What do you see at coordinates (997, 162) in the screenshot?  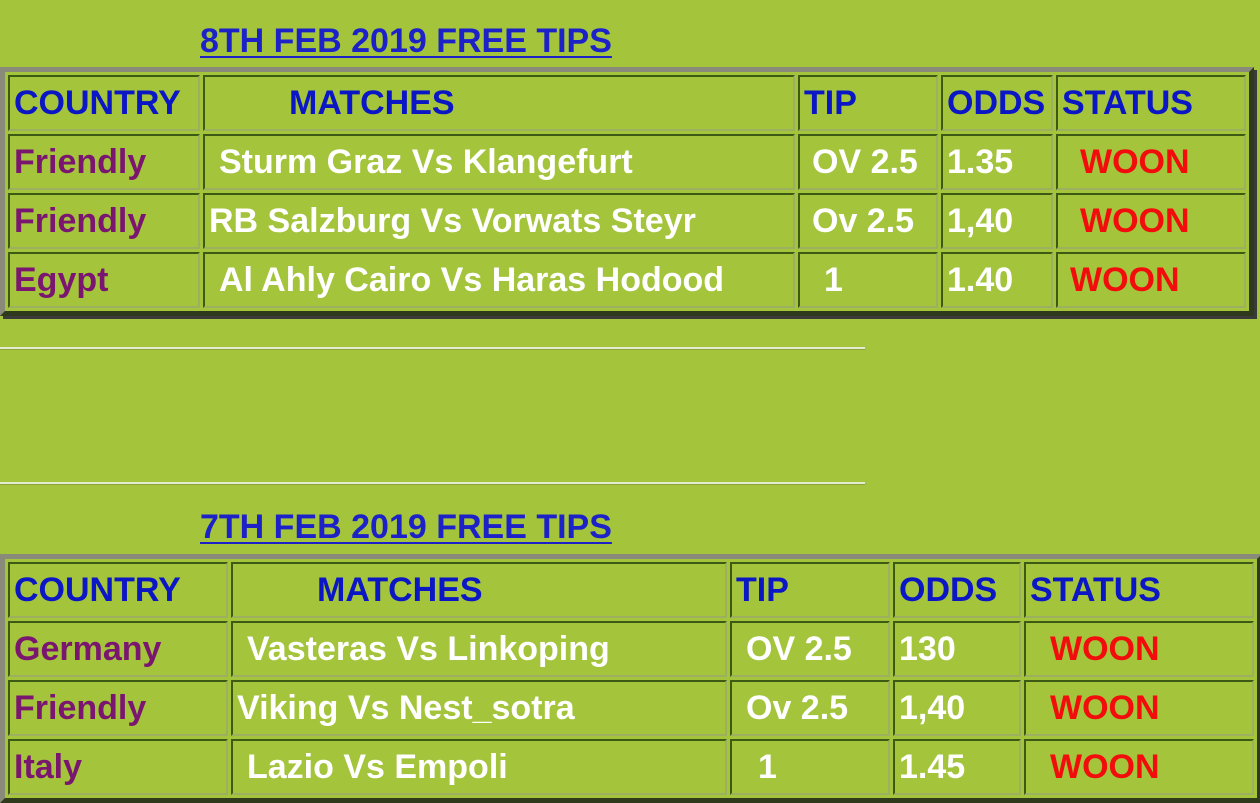 I see `odds-cell: 1.35` at bounding box center [997, 162].